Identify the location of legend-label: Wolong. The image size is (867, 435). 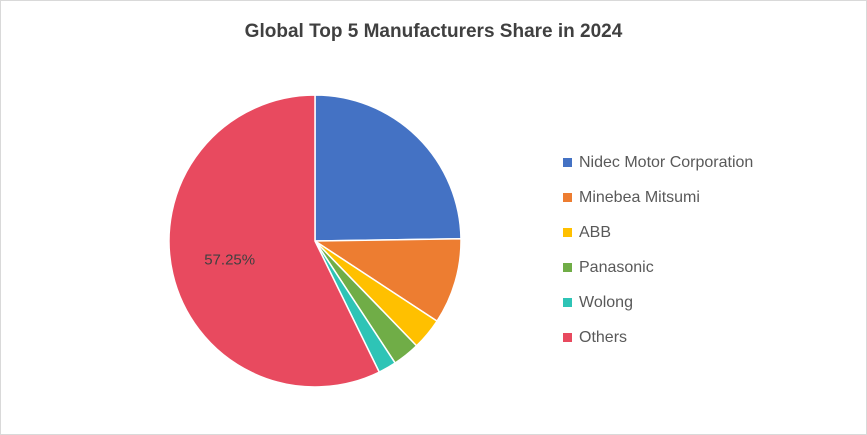
(606, 302).